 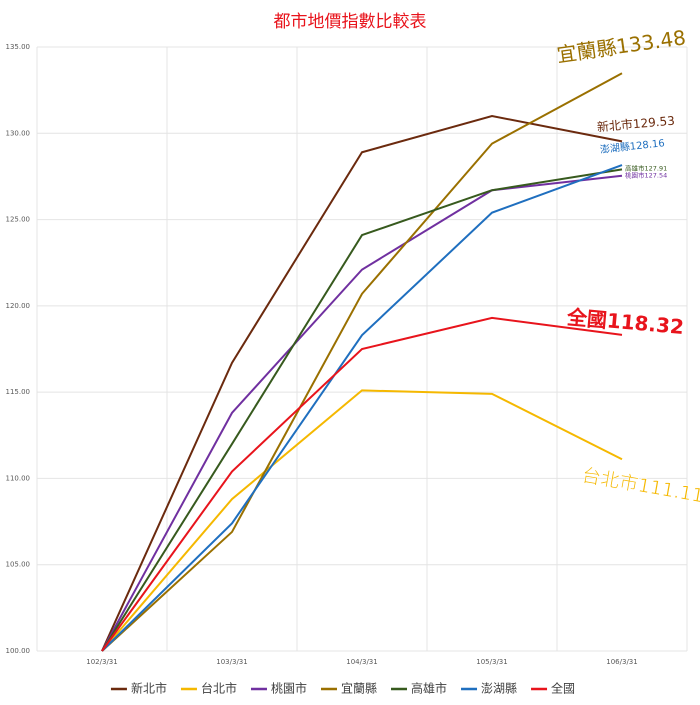 I want to click on y-tick-label: 130.00, so click(x=18, y=133).